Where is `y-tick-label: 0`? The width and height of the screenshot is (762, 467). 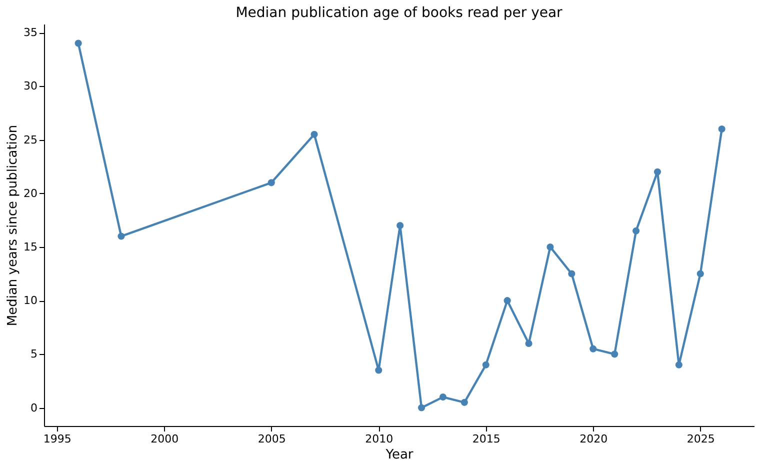
y-tick-label: 0 is located at coordinates (34, 407).